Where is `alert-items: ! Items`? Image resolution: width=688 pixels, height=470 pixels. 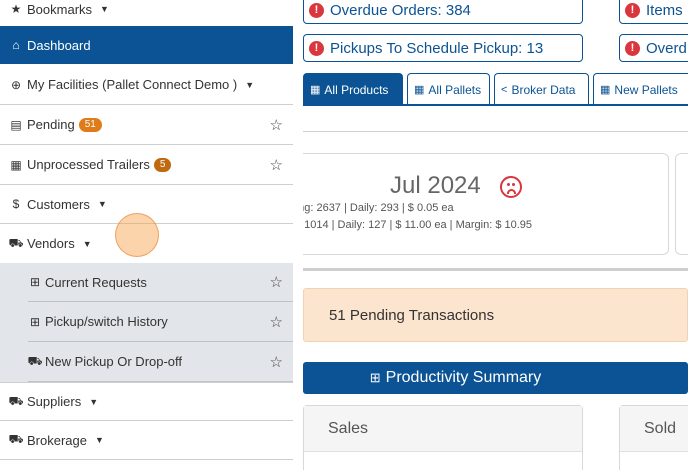 alert-items: ! Items is located at coordinates (653, 12).